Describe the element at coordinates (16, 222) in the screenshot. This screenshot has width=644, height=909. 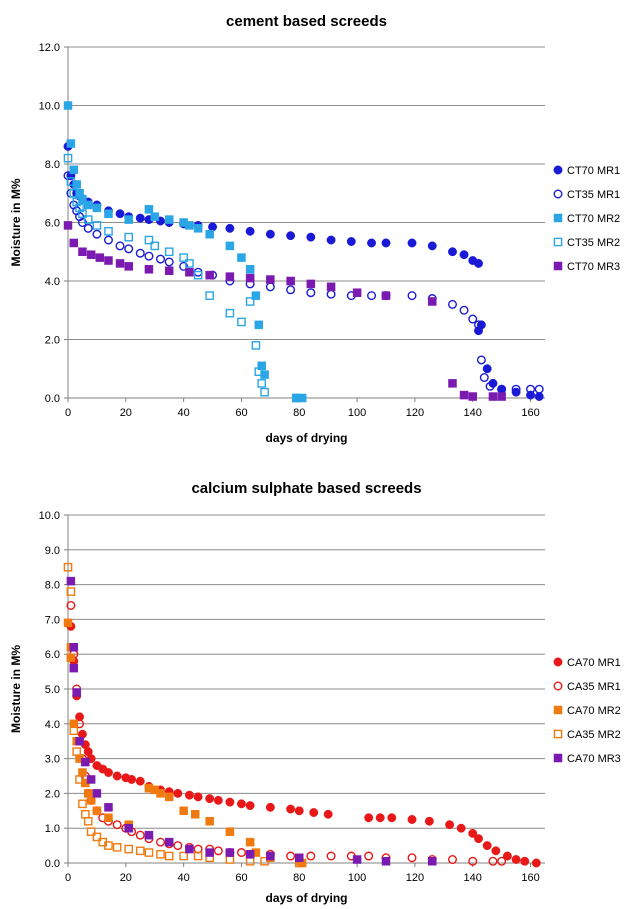
I see `y-axis-label: Moisture in M%` at that location.